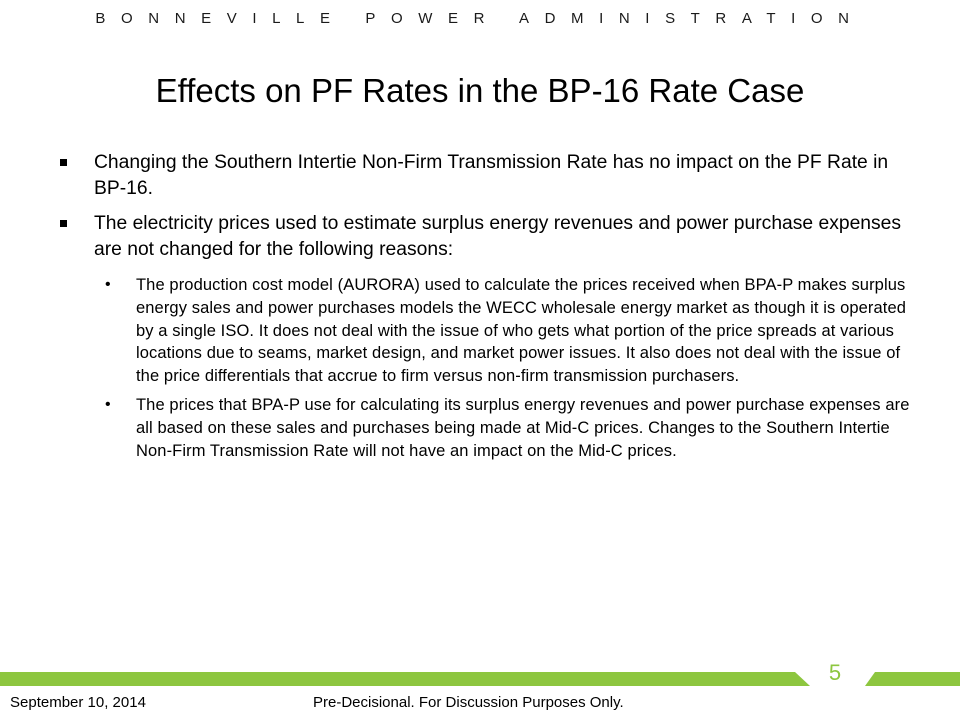 The height and width of the screenshot is (720, 960). Describe the element at coordinates (78, 702) in the screenshot. I see `footer-date: September 10, 2014` at that location.